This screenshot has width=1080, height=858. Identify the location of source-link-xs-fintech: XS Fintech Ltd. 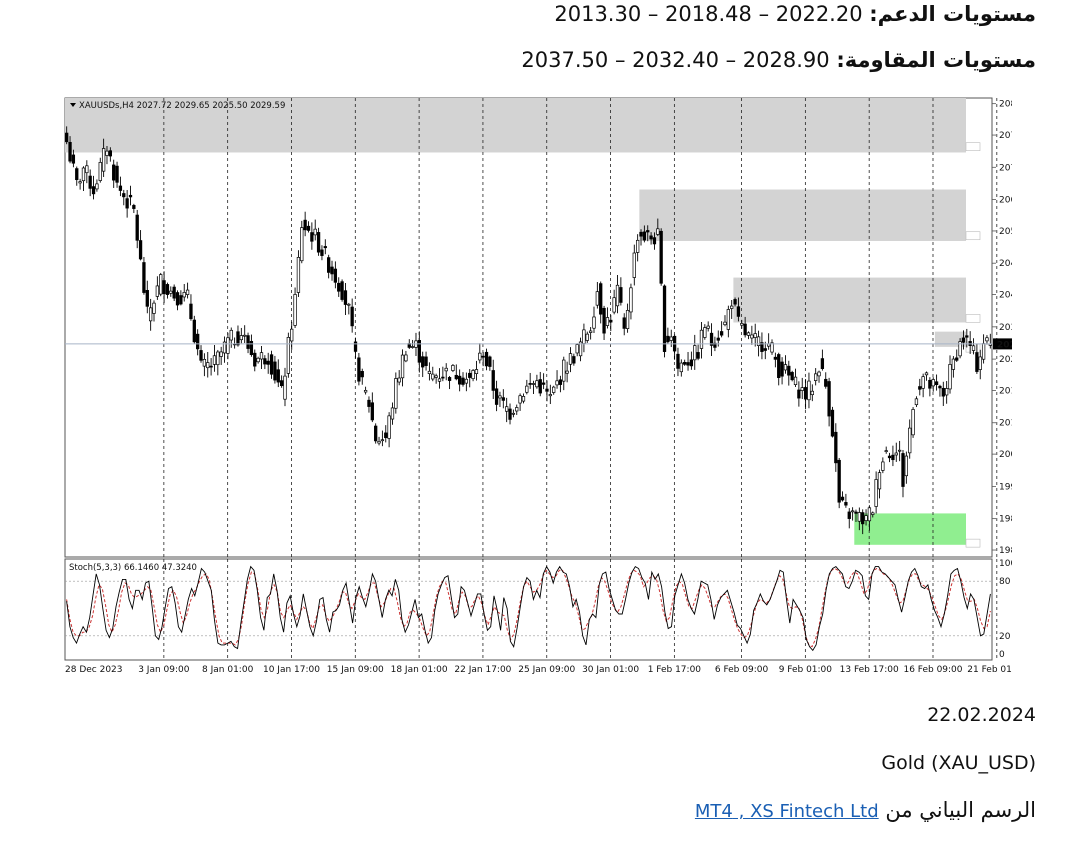
(814, 811).